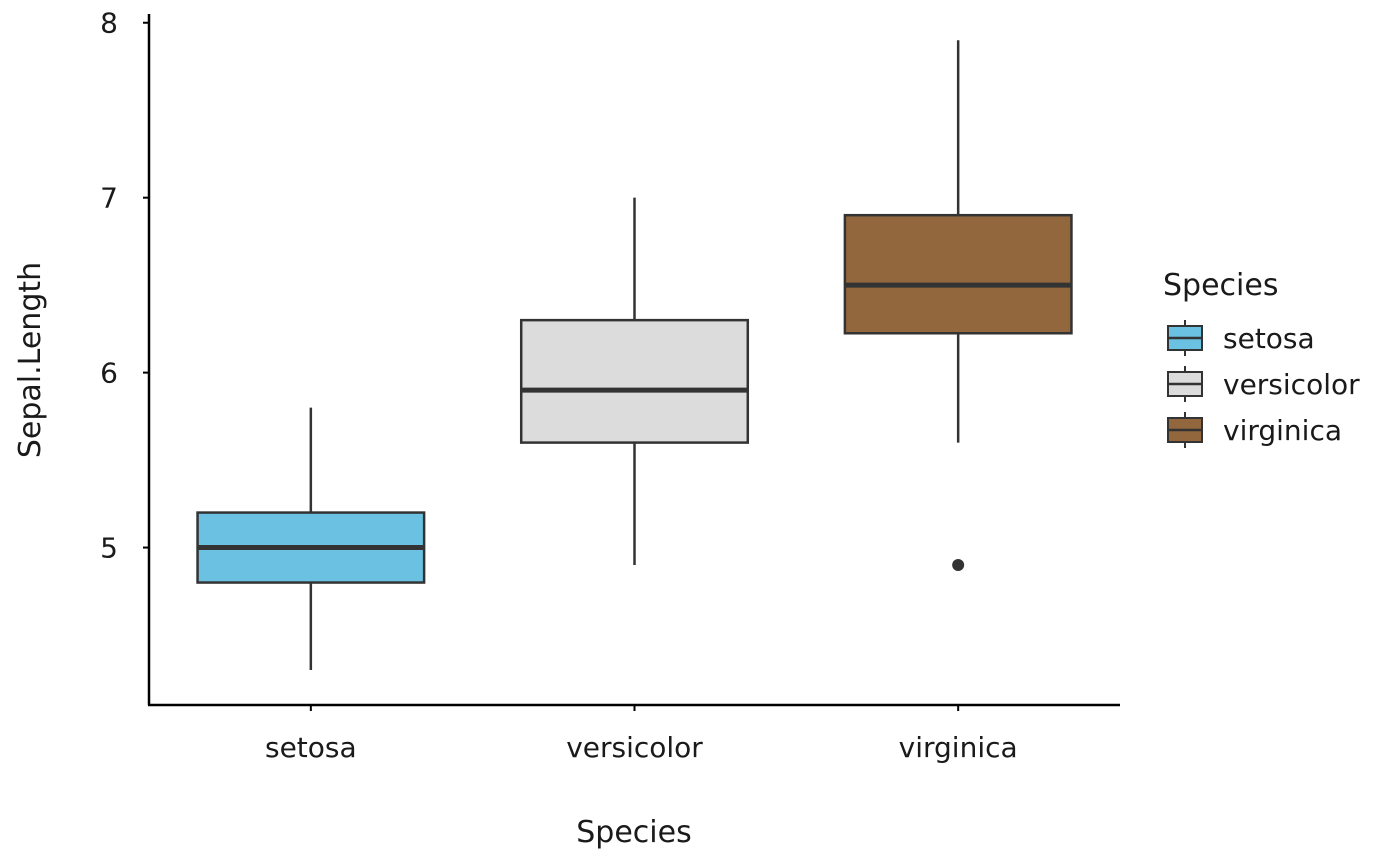  Describe the element at coordinates (1282, 430) in the screenshot. I see `legend-label-virginica: virginica` at that location.